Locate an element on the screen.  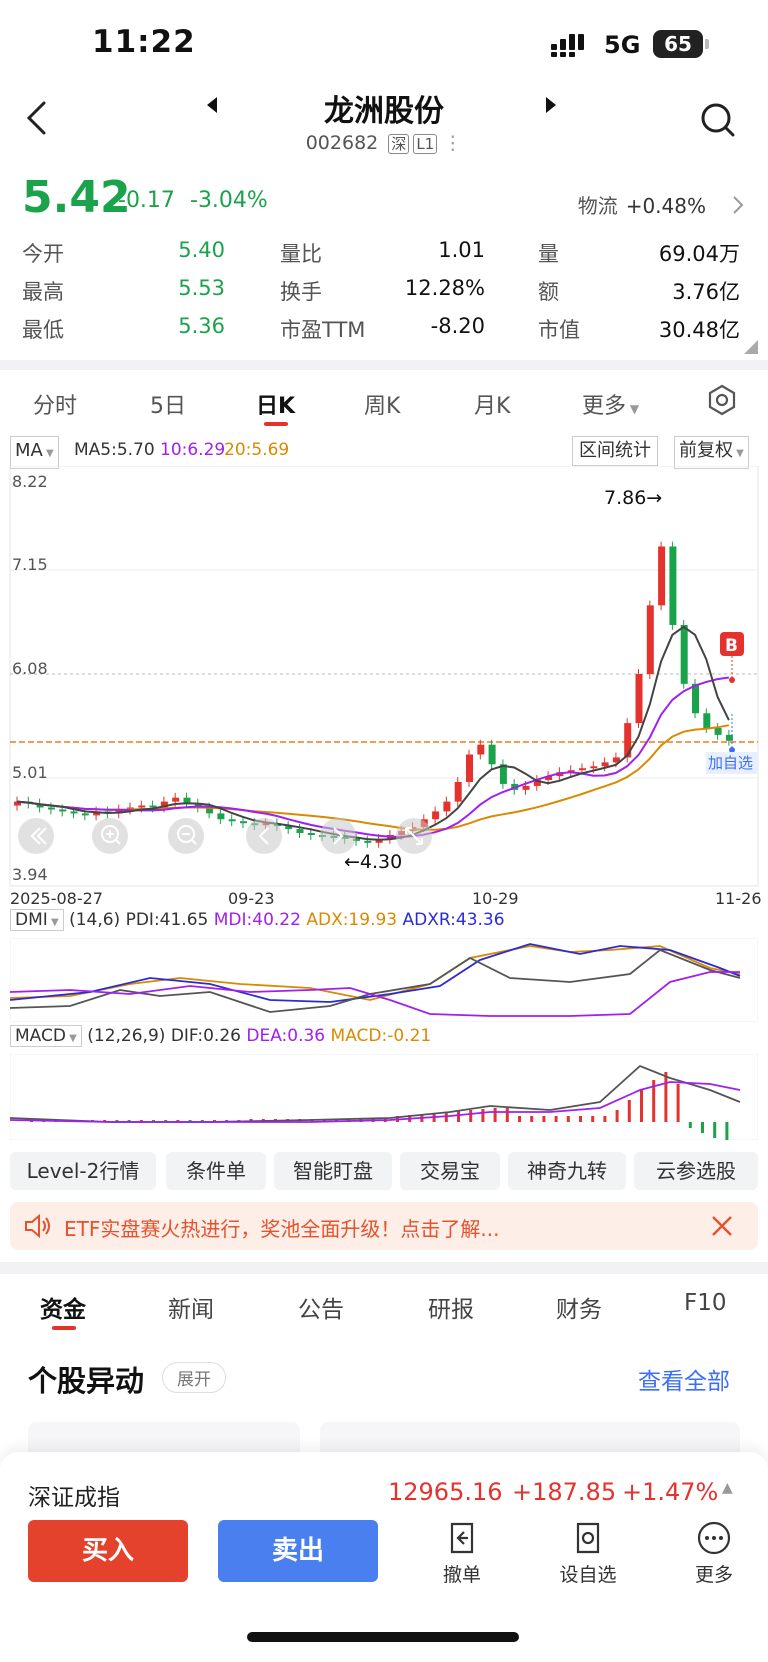
y-tick-label: 5.01 is located at coordinates (30, 772).